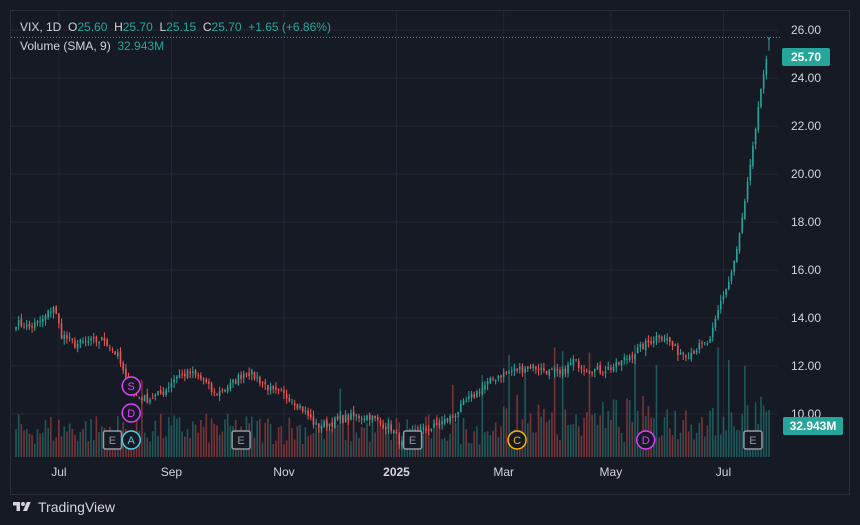 Image resolution: width=860 pixels, height=525 pixels. What do you see at coordinates (611, 472) in the screenshot?
I see `x-tick-label: May` at bounding box center [611, 472].